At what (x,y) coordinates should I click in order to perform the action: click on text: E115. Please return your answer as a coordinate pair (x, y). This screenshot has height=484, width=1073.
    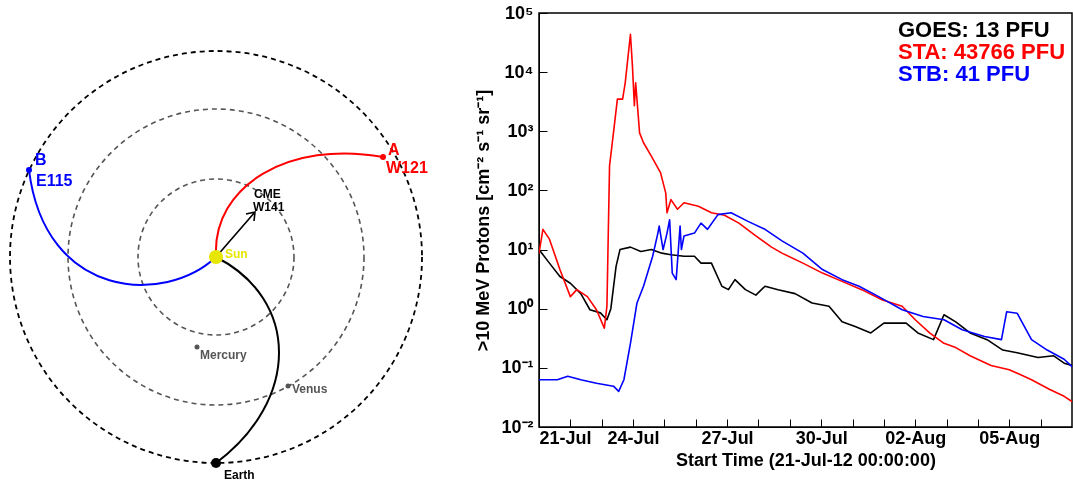
    Looking at the image, I should click on (54, 180).